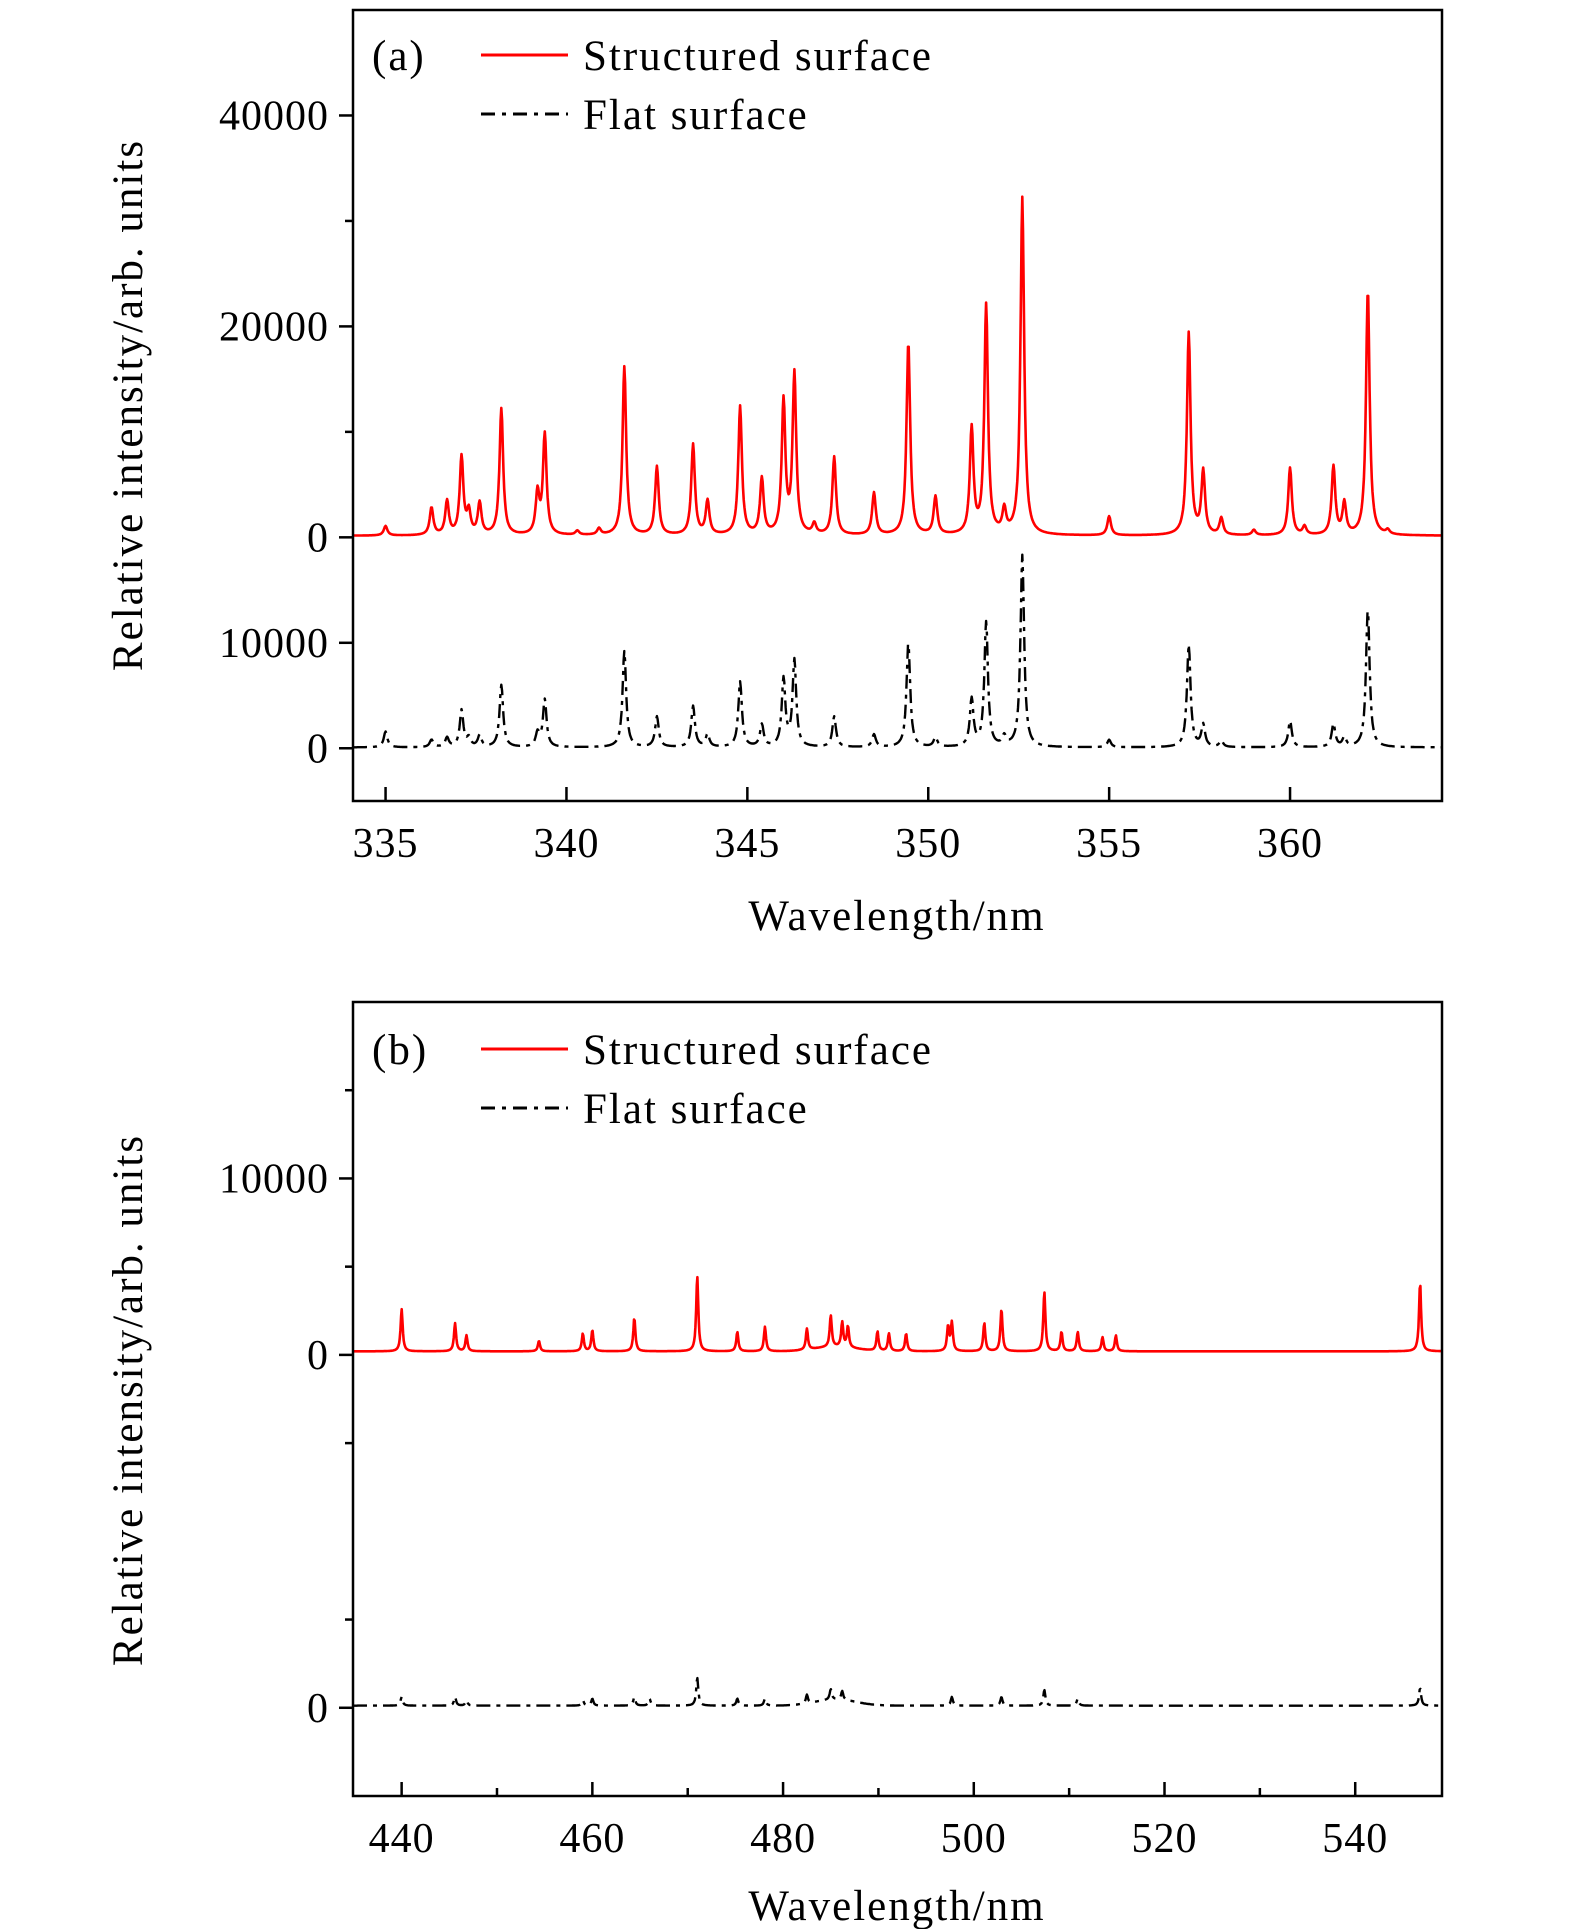  Describe the element at coordinates (974, 1839) in the screenshot. I see `x-tick-label-b: 500` at that location.